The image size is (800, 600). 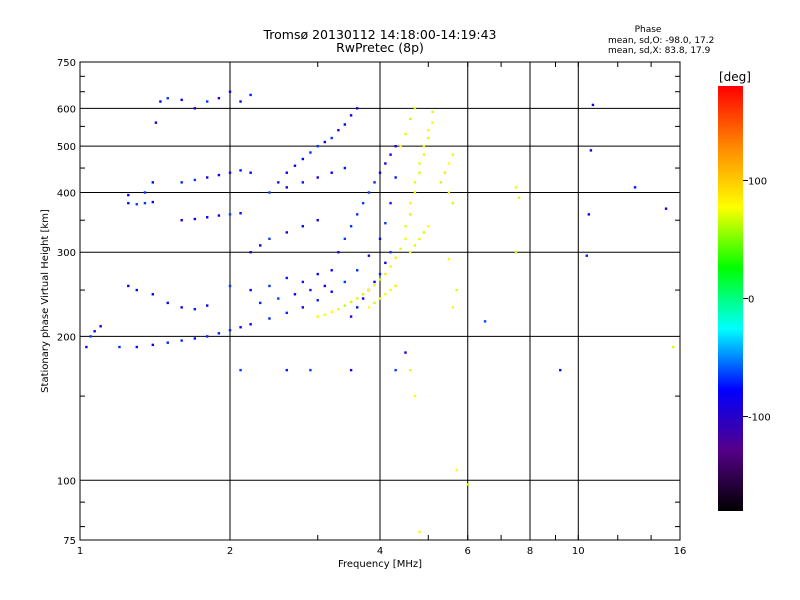 I want to click on x-axis-label: Frequency [MHz], so click(x=380, y=564).